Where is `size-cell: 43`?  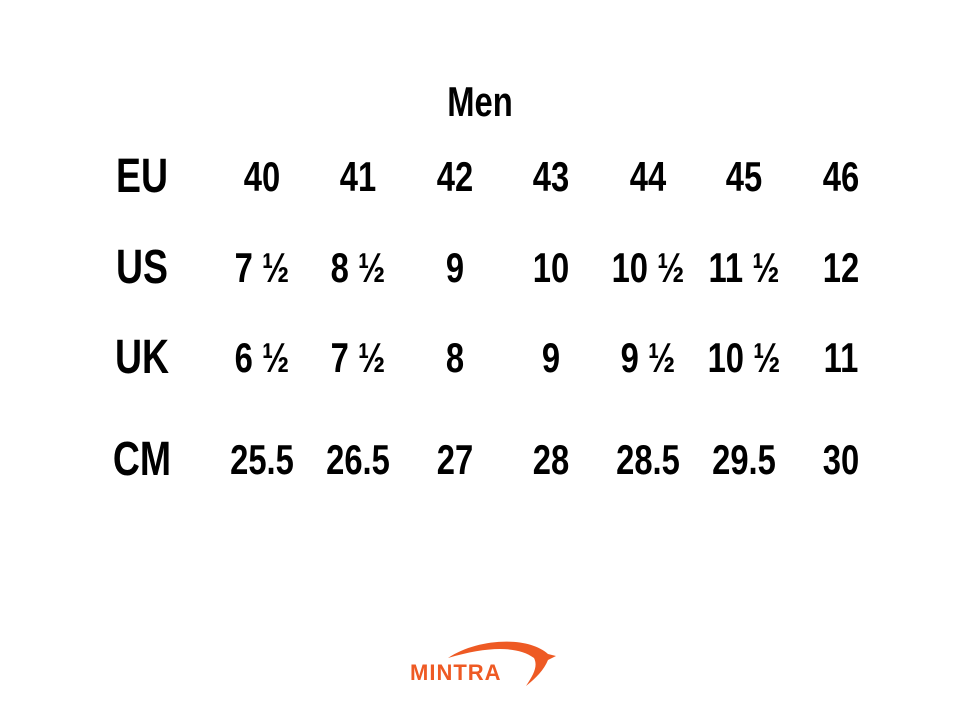
size-cell: 43 is located at coordinates (551, 176).